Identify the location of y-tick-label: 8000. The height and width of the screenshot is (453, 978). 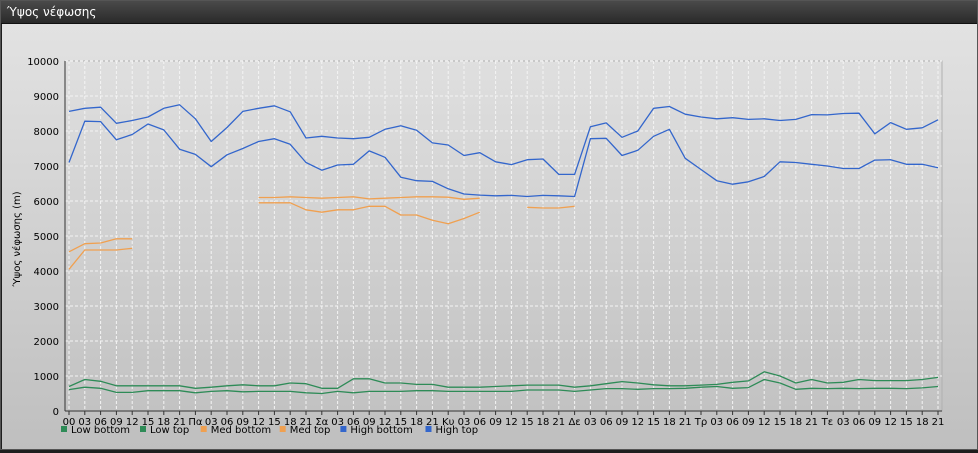
(46, 132).